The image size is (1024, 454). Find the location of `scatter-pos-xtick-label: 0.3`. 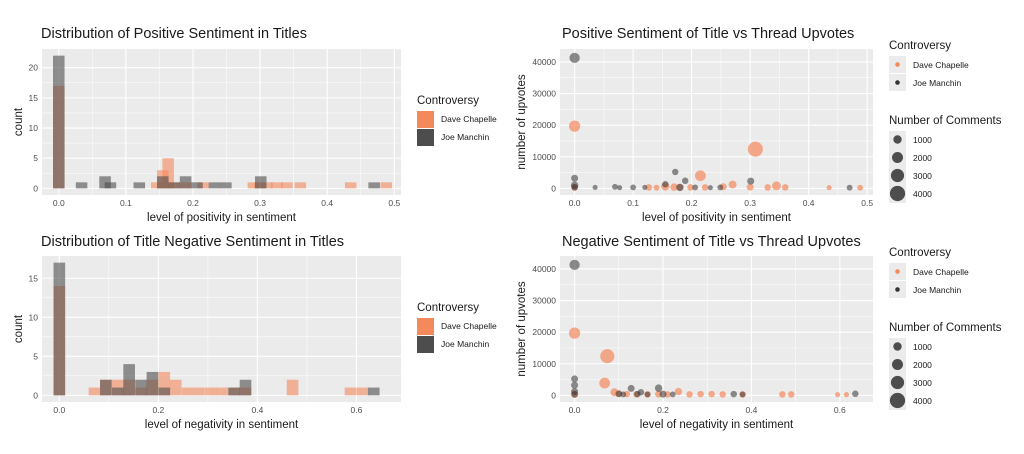

scatter-pos-xtick-label: 0.3 is located at coordinates (750, 203).